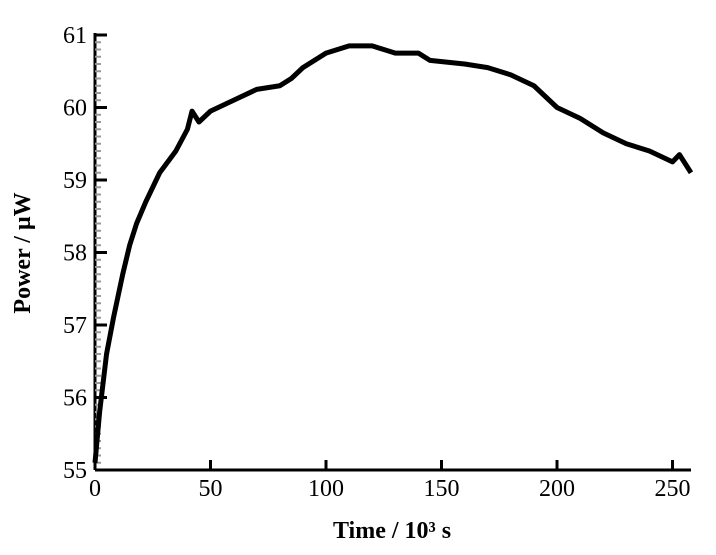 The height and width of the screenshot is (555, 716). I want to click on y-tick-label: 57, so click(75, 326).